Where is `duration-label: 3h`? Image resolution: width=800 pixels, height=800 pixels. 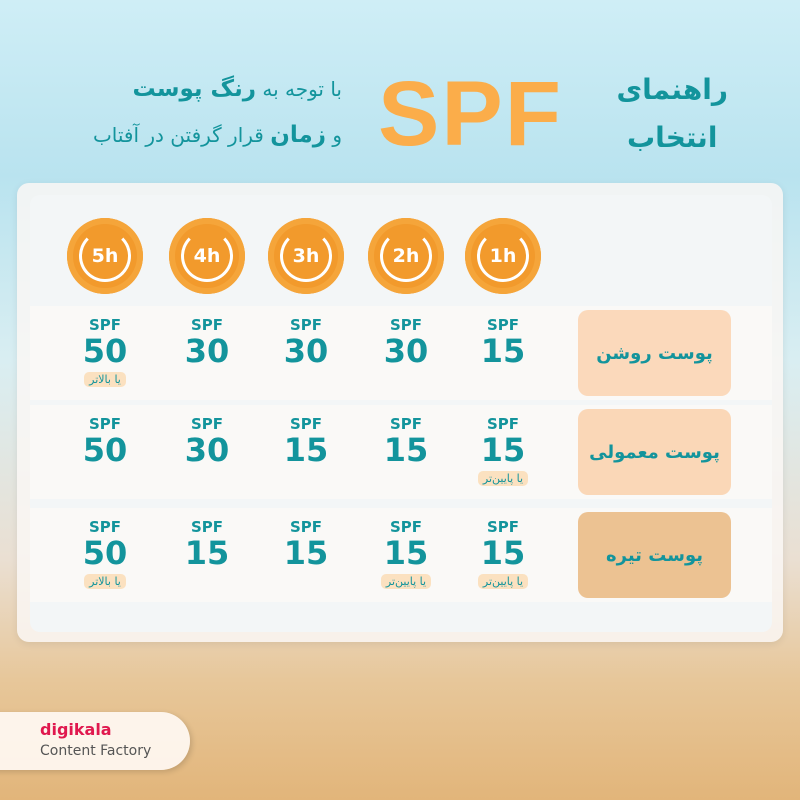
duration-label: 3h is located at coordinates (306, 256).